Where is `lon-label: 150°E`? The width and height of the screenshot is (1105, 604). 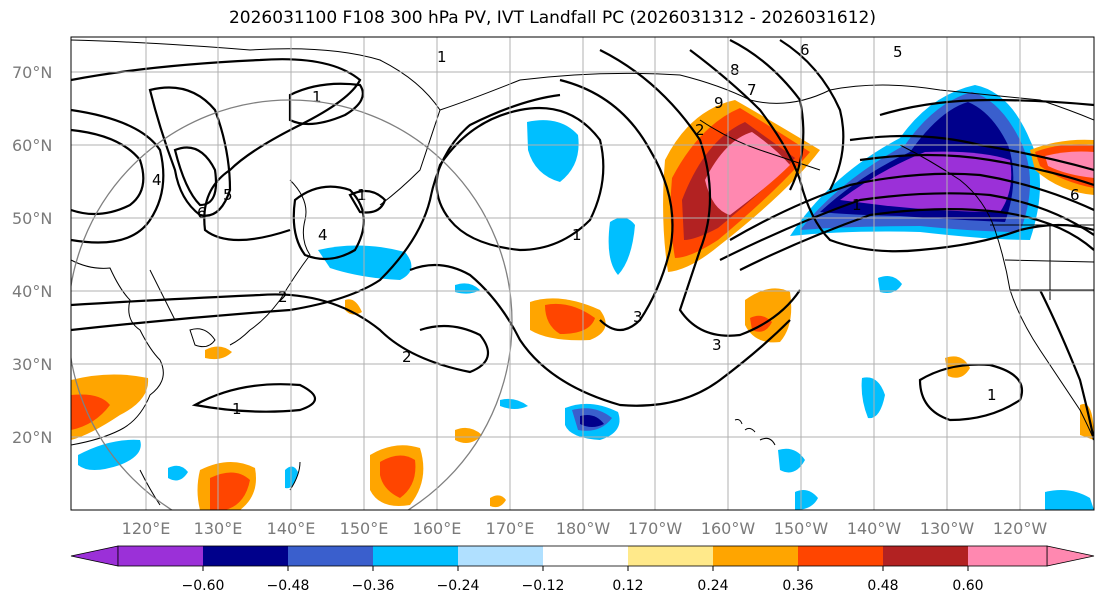
lon-label: 150°E is located at coordinates (364, 528).